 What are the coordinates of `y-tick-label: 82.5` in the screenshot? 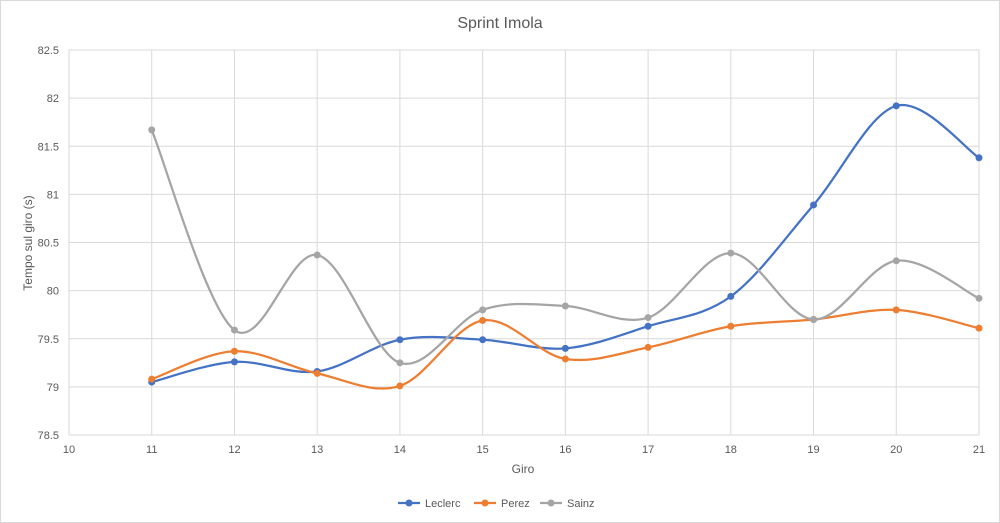 It's located at (48, 51).